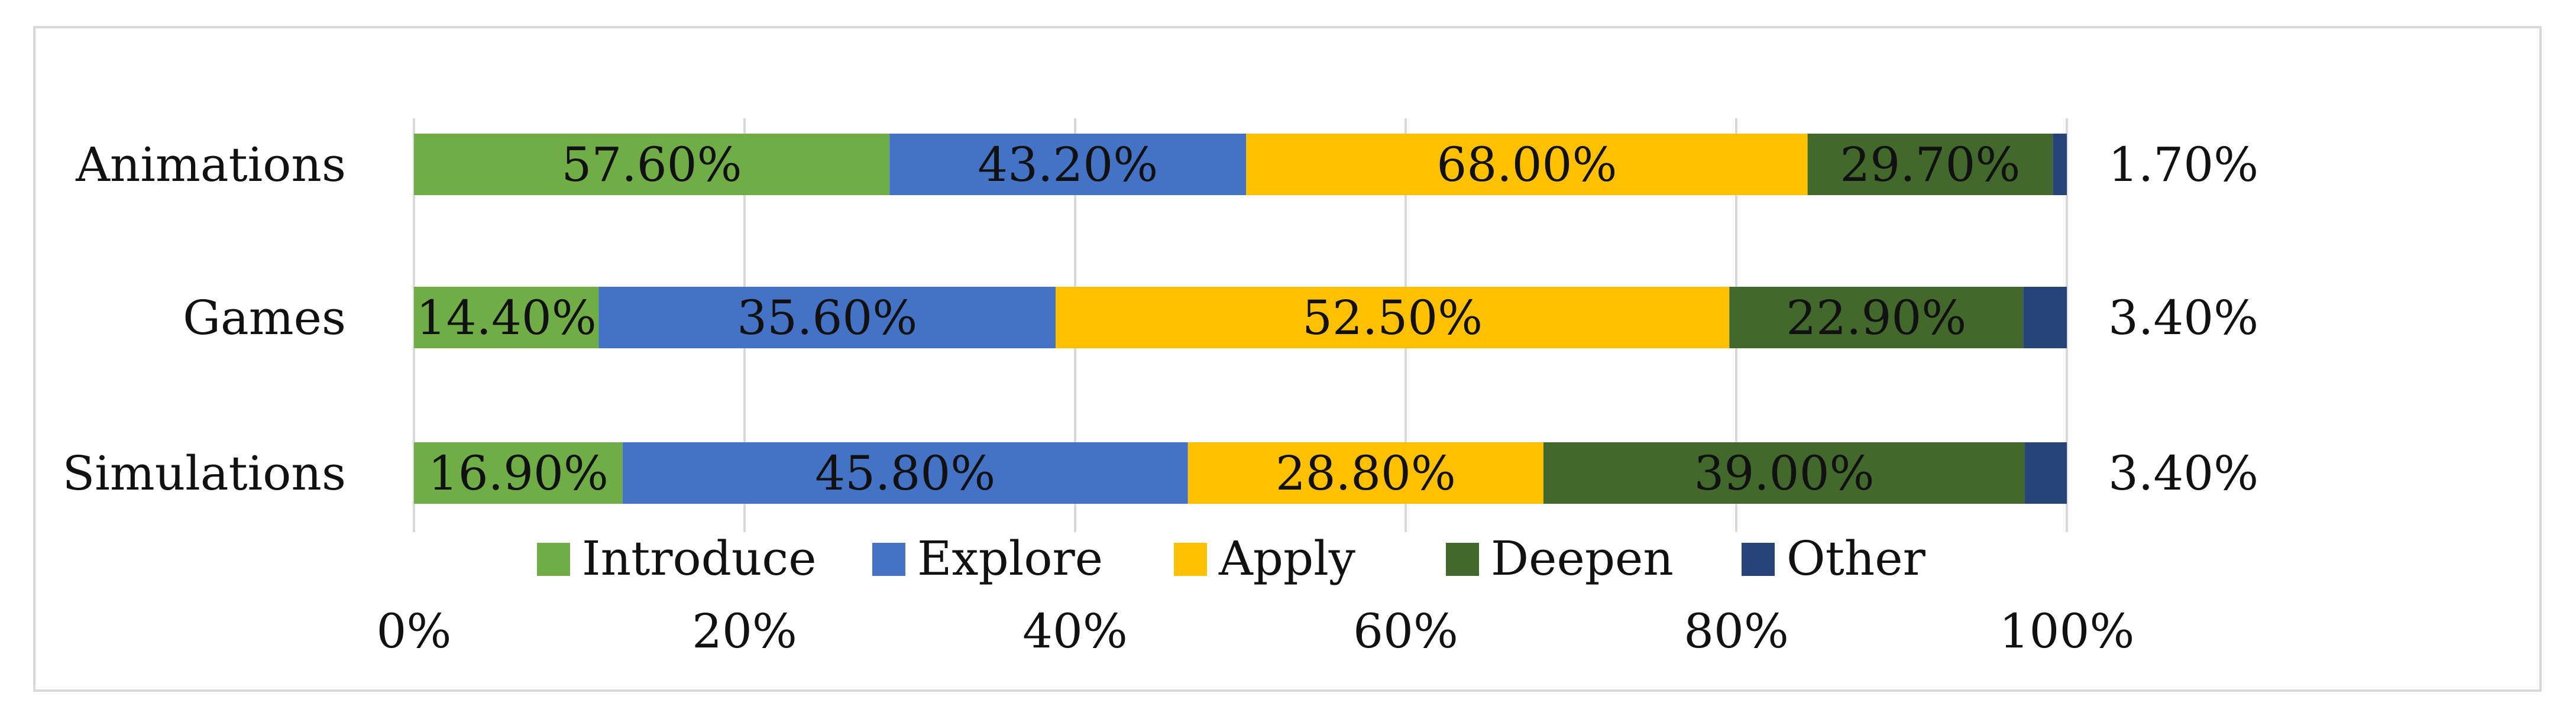 The image size is (2576, 719). Describe the element at coordinates (1256, 631) in the screenshot. I see `x-tick-labels: 0% 20% 40% 60% 80% 100%` at that location.